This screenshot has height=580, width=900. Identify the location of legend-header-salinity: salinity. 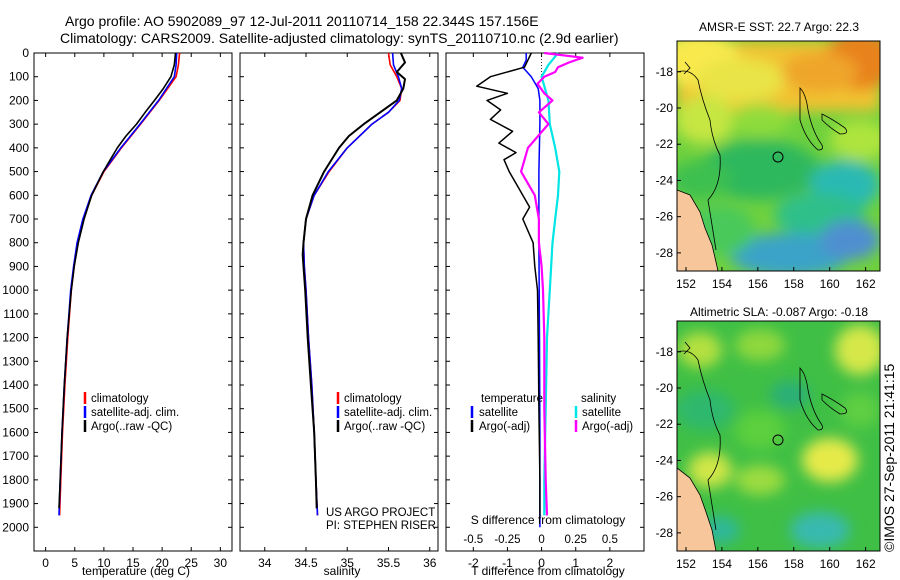
(598, 399).